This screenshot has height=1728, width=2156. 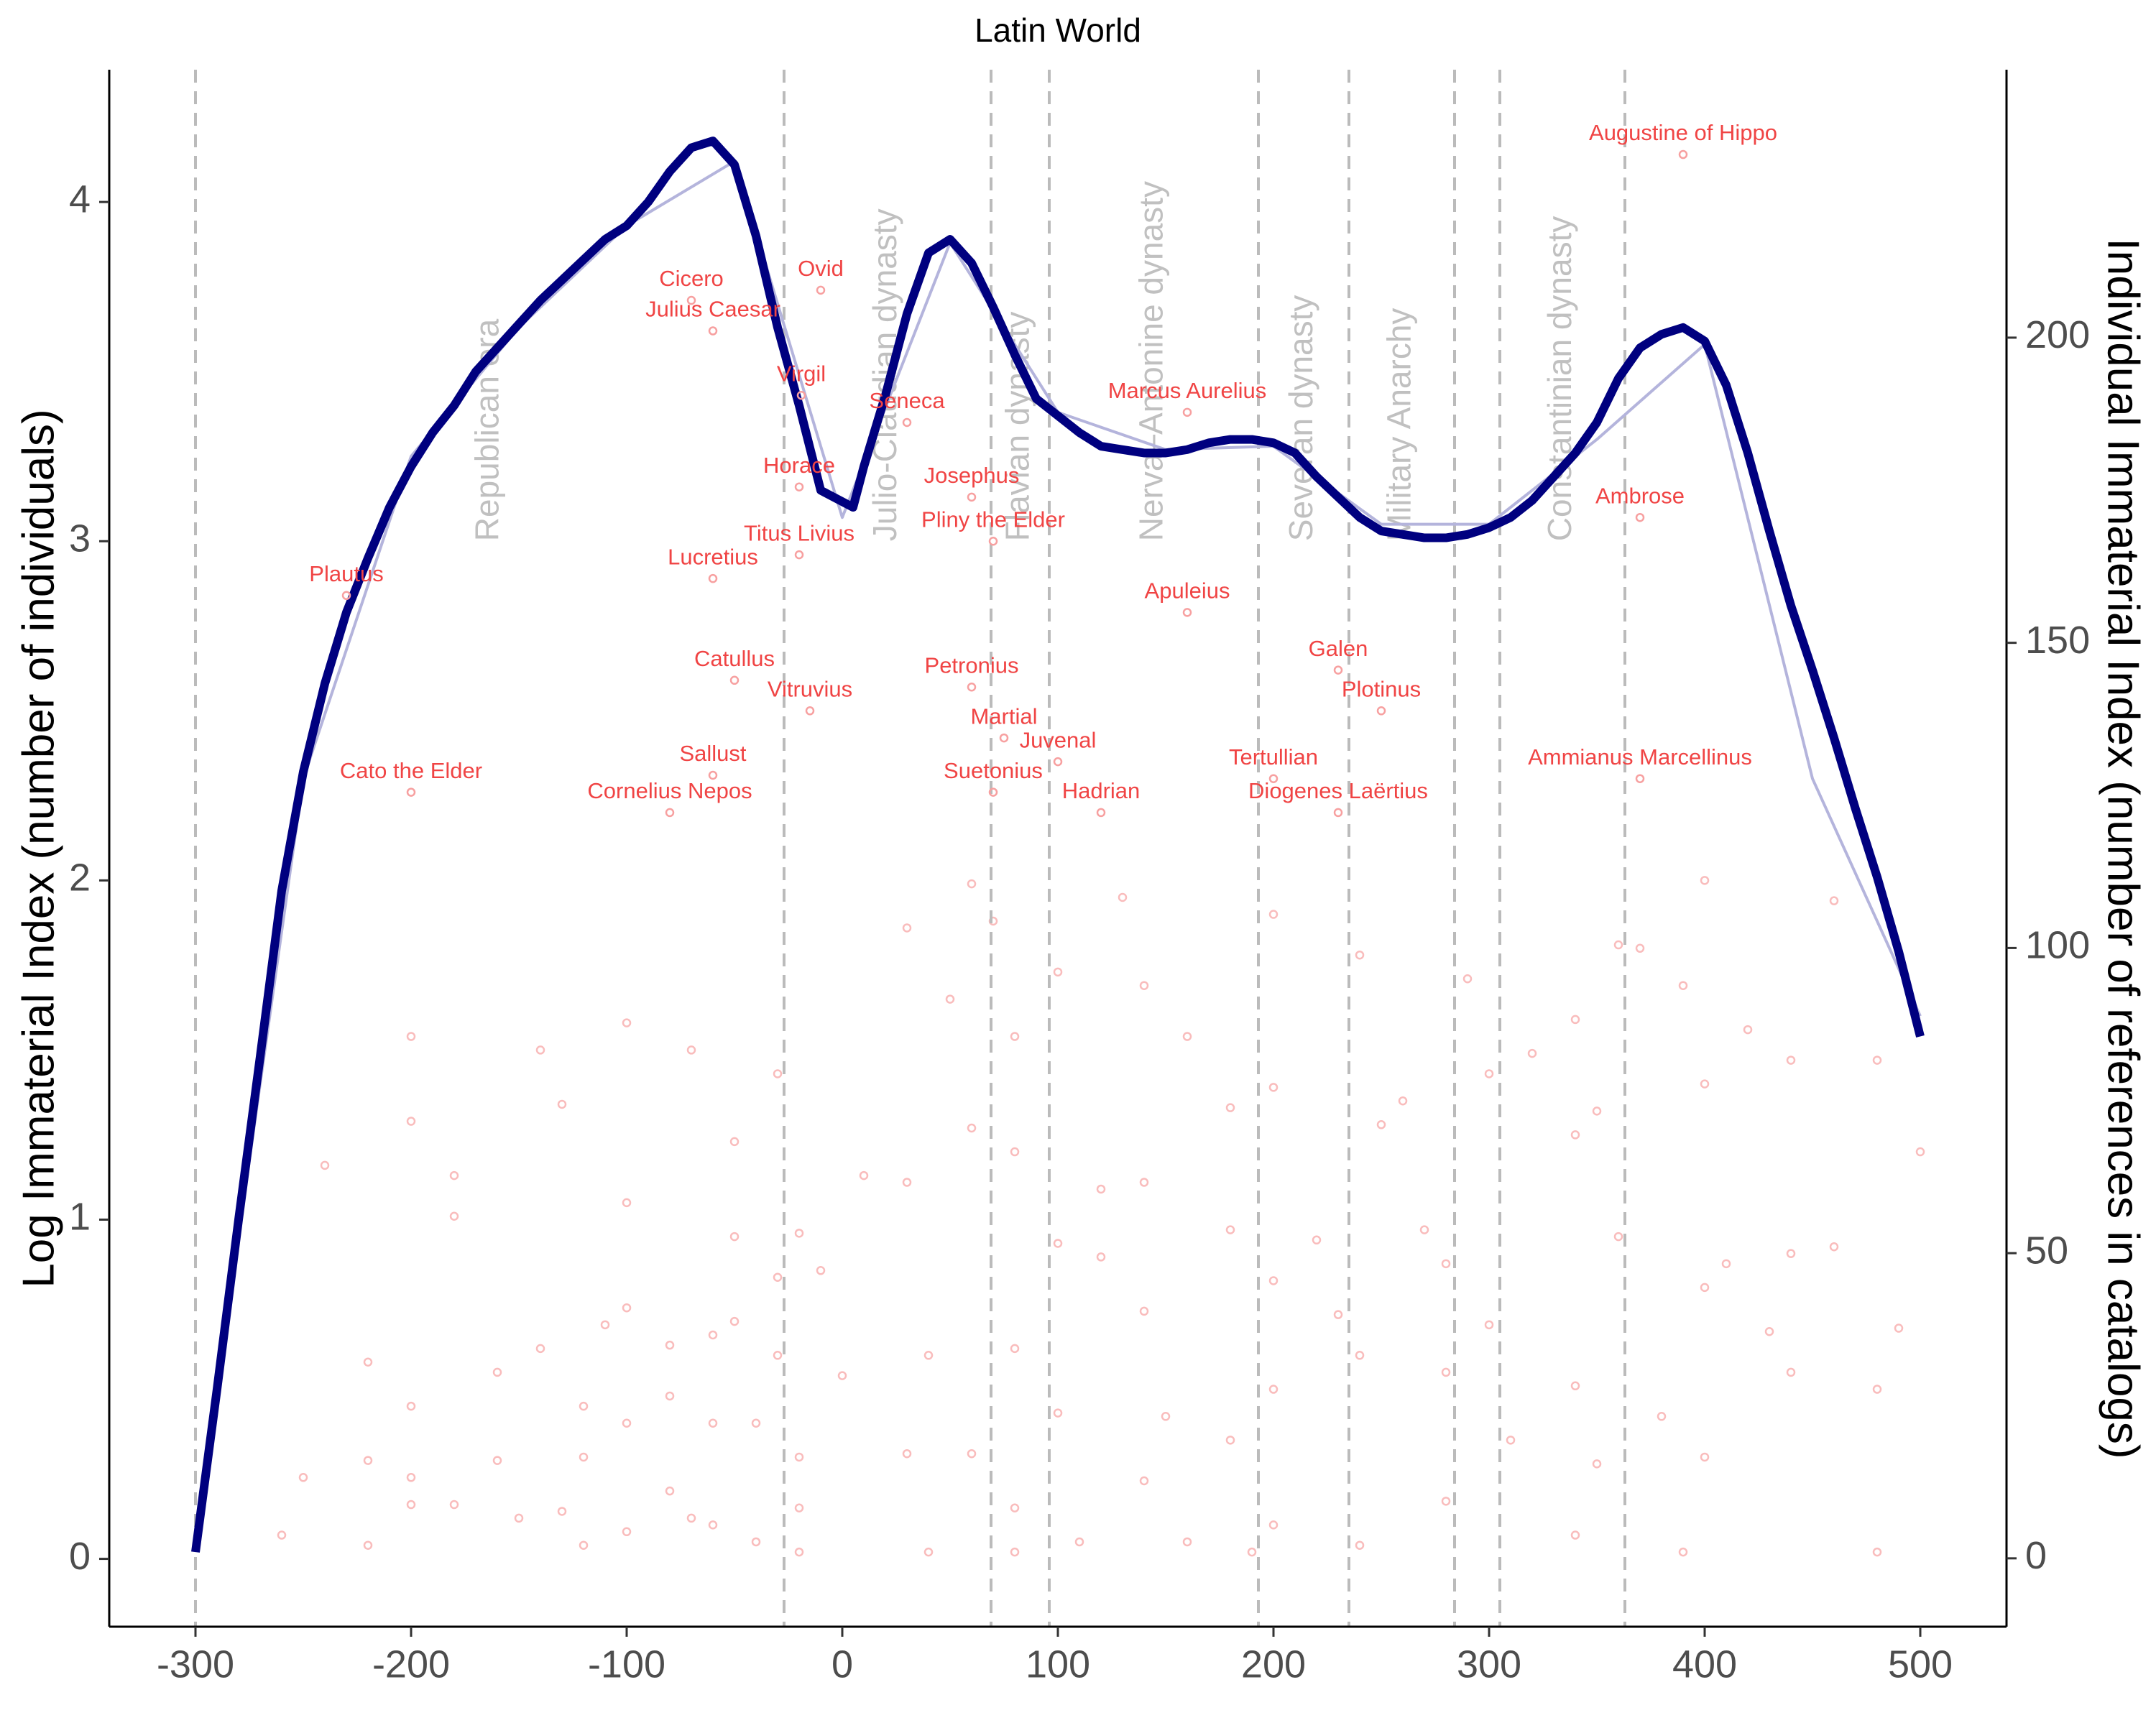 What do you see at coordinates (972, 665) in the screenshot?
I see `point-label: Petronius` at bounding box center [972, 665].